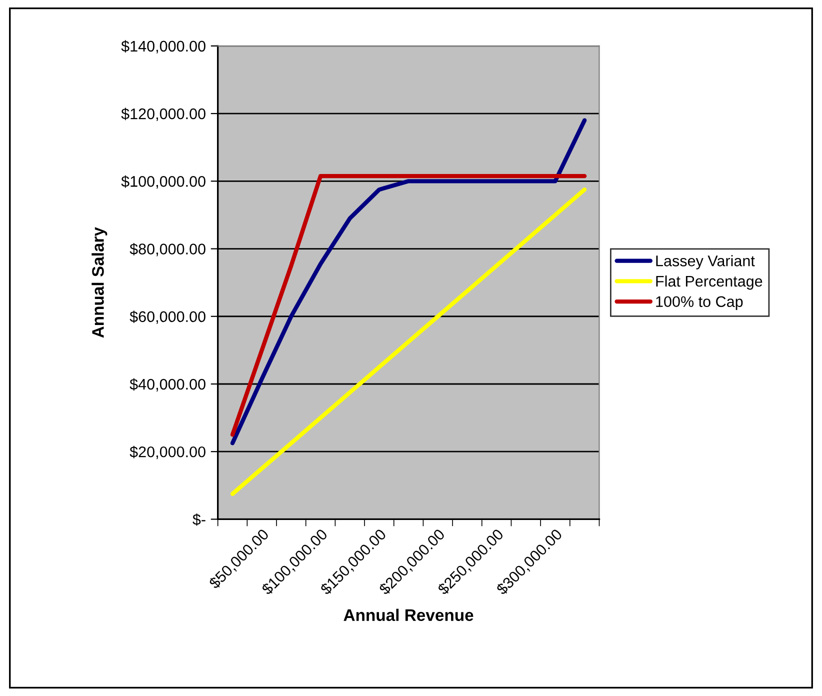 This screenshot has height=696, width=822. What do you see at coordinates (168, 385) in the screenshot?
I see `y-tick-label: $40,000.00` at bounding box center [168, 385].